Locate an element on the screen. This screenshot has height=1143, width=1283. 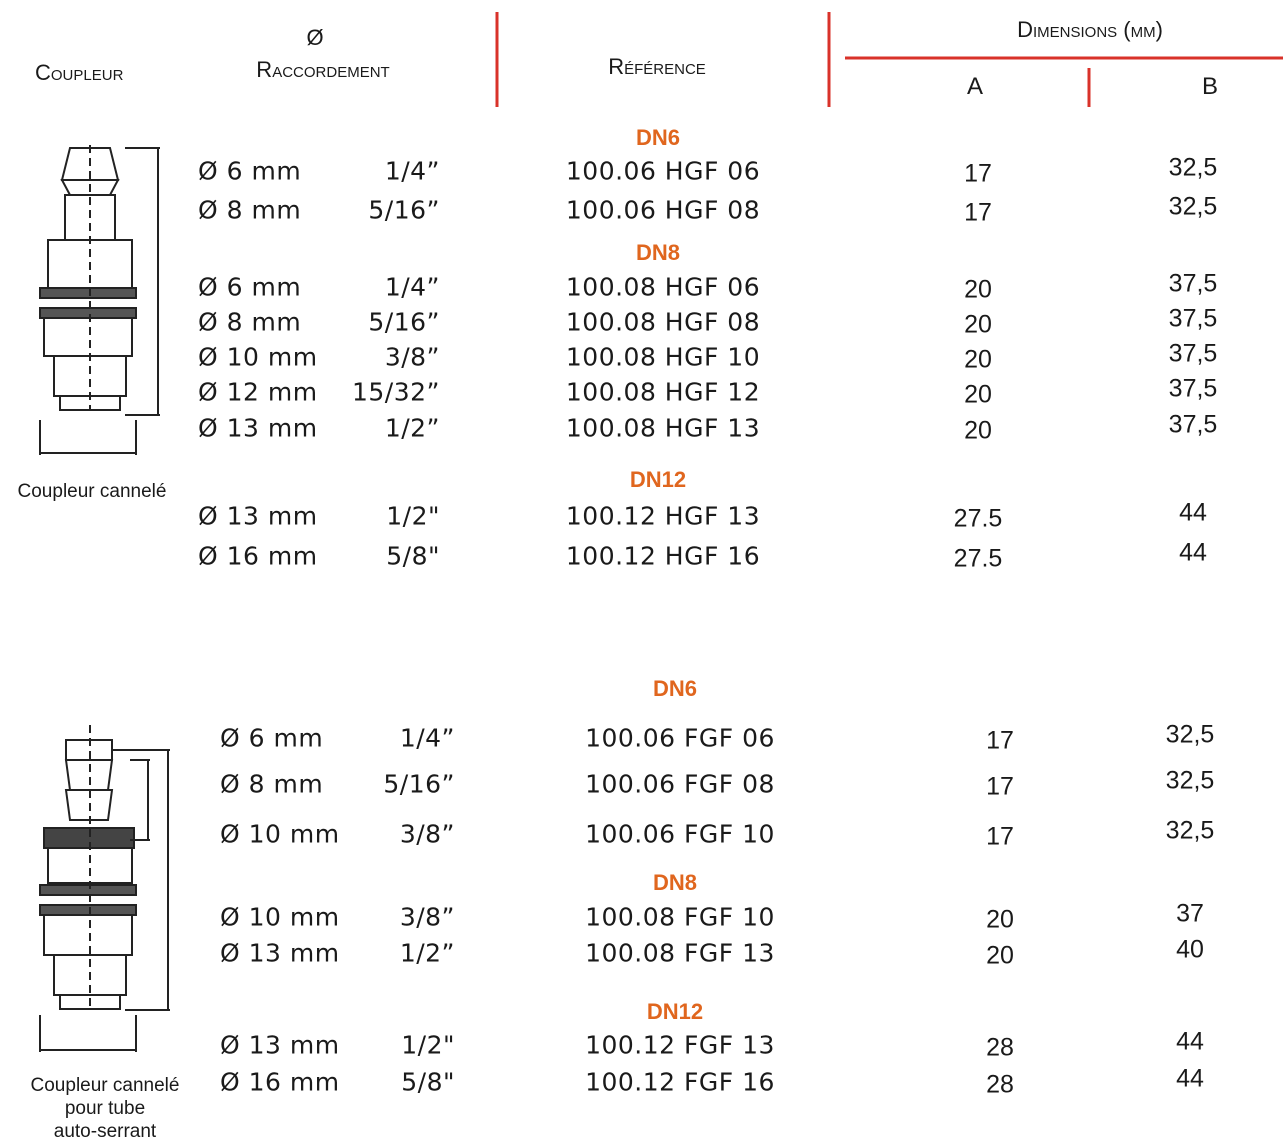
reference: 100.06 HGF 08 is located at coordinates (663, 210).